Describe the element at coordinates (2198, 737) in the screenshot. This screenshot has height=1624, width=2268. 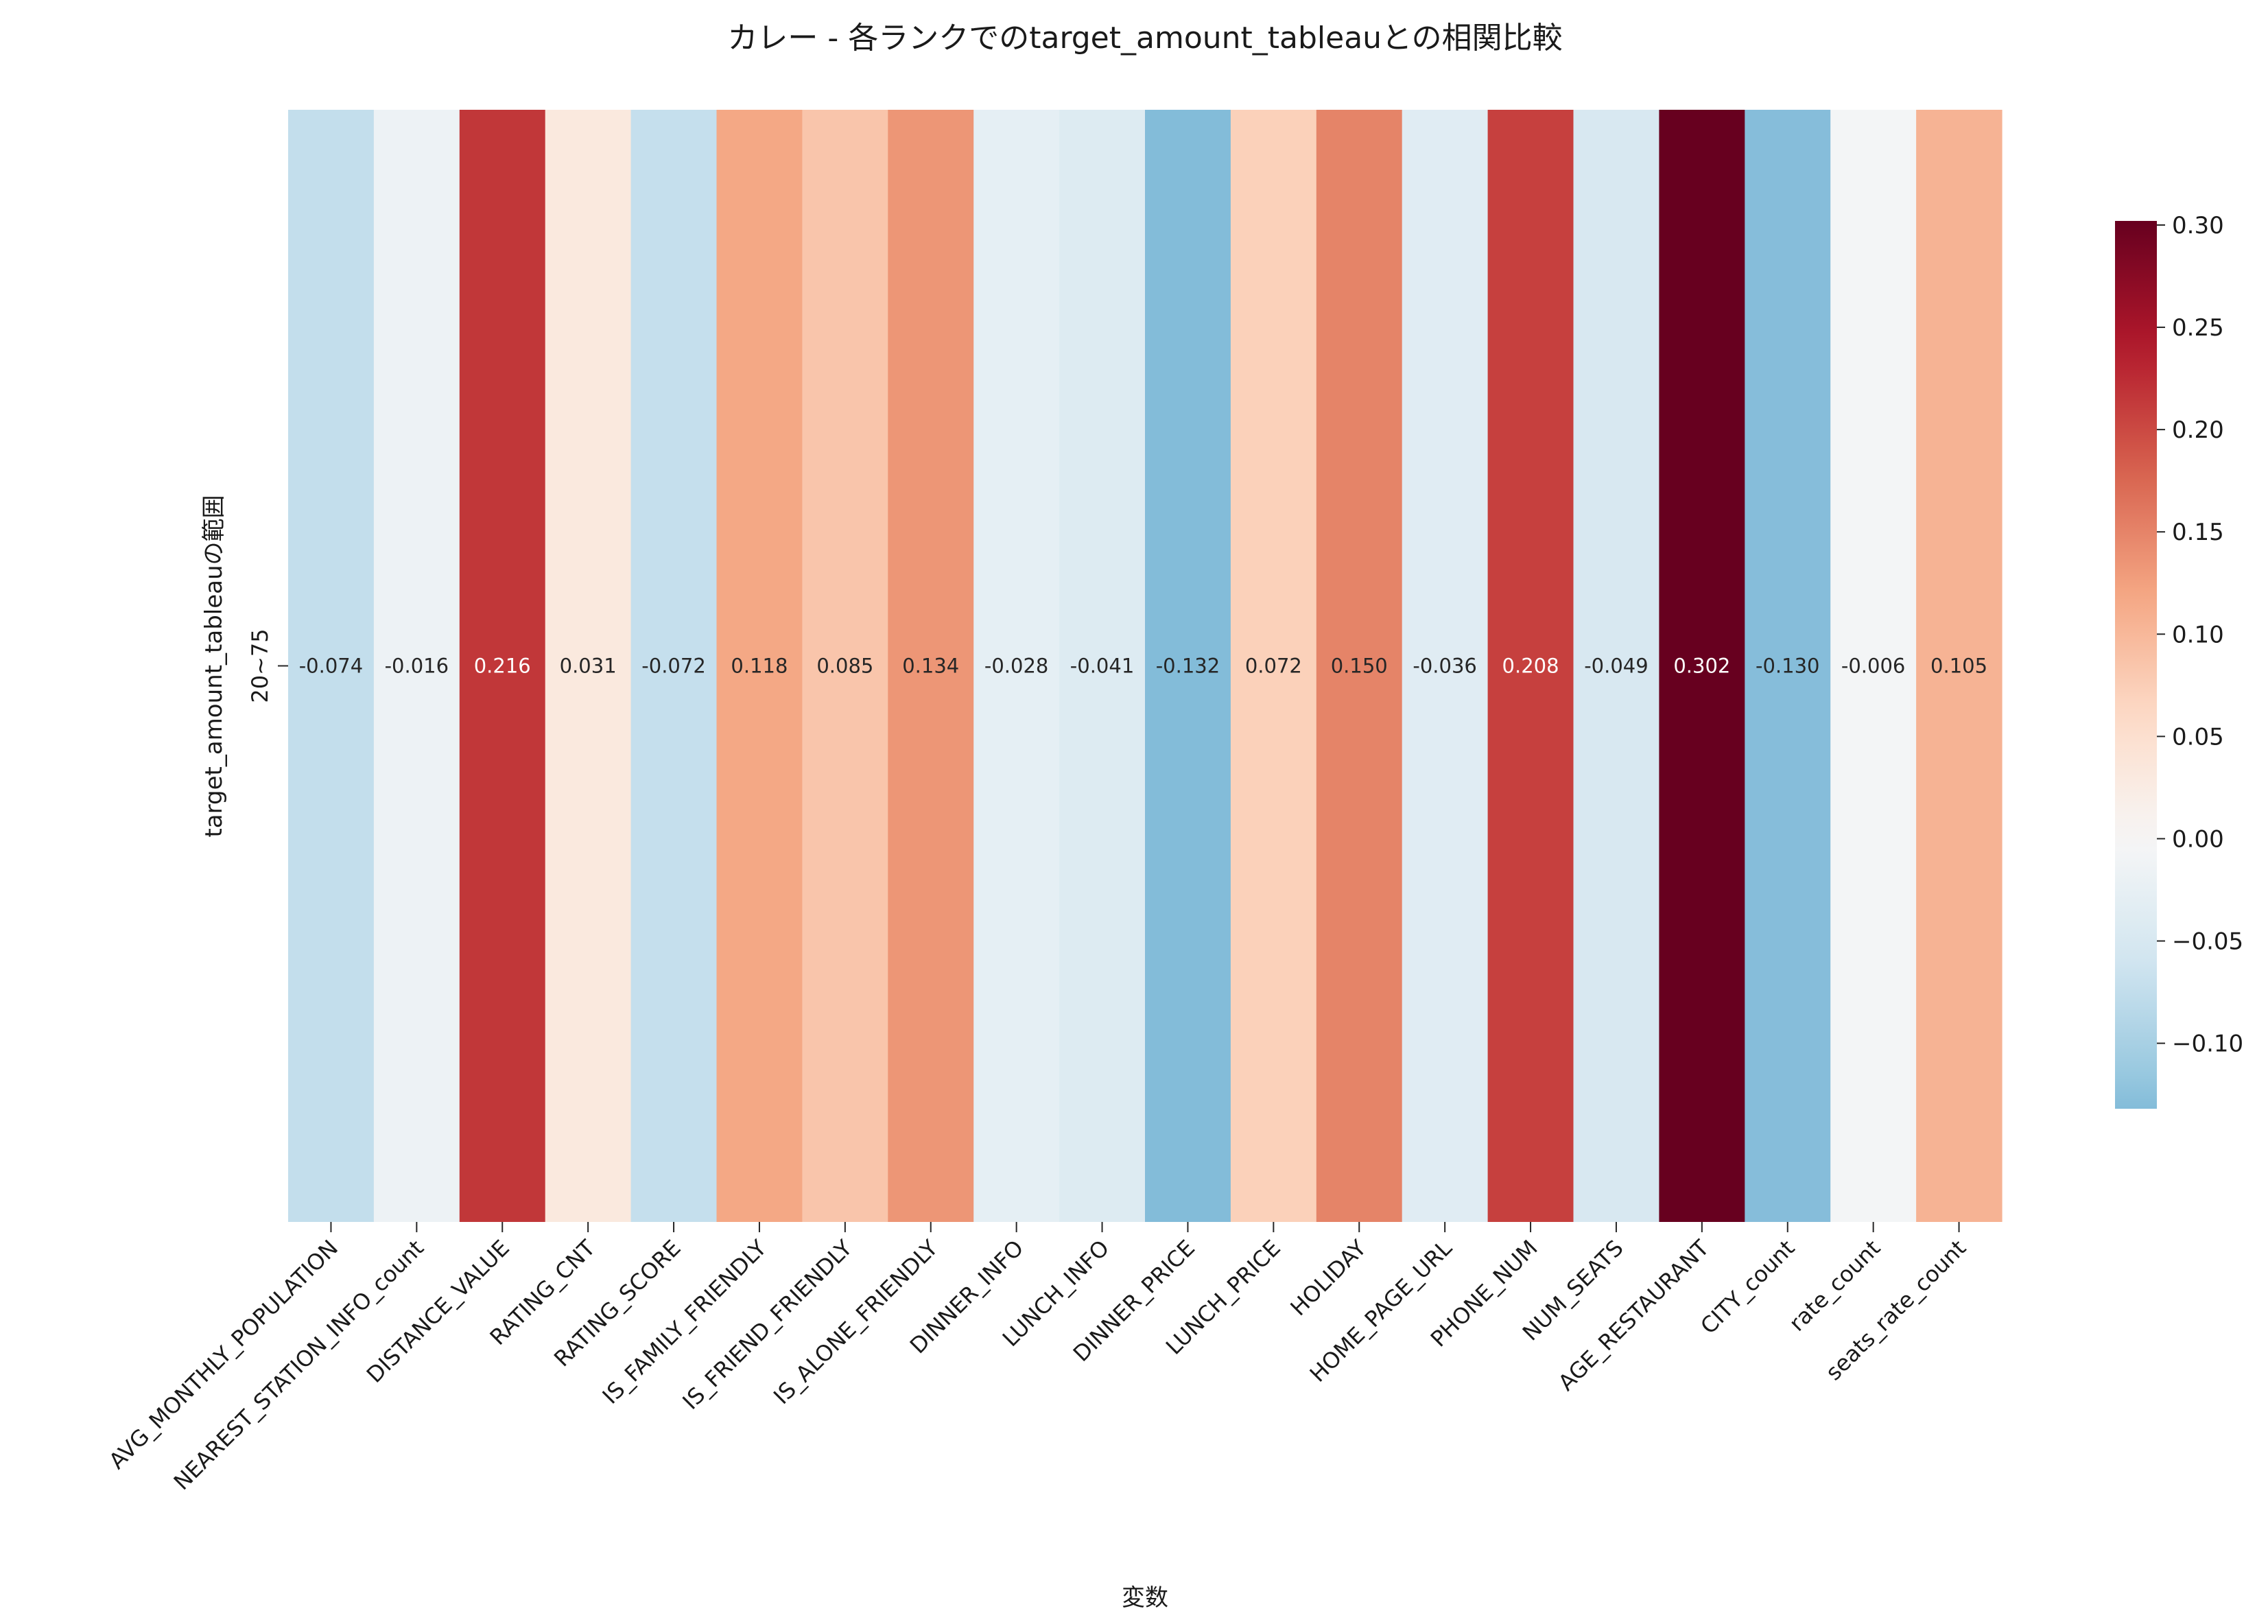
I see `colorbar-tick-label: 0.05` at that location.